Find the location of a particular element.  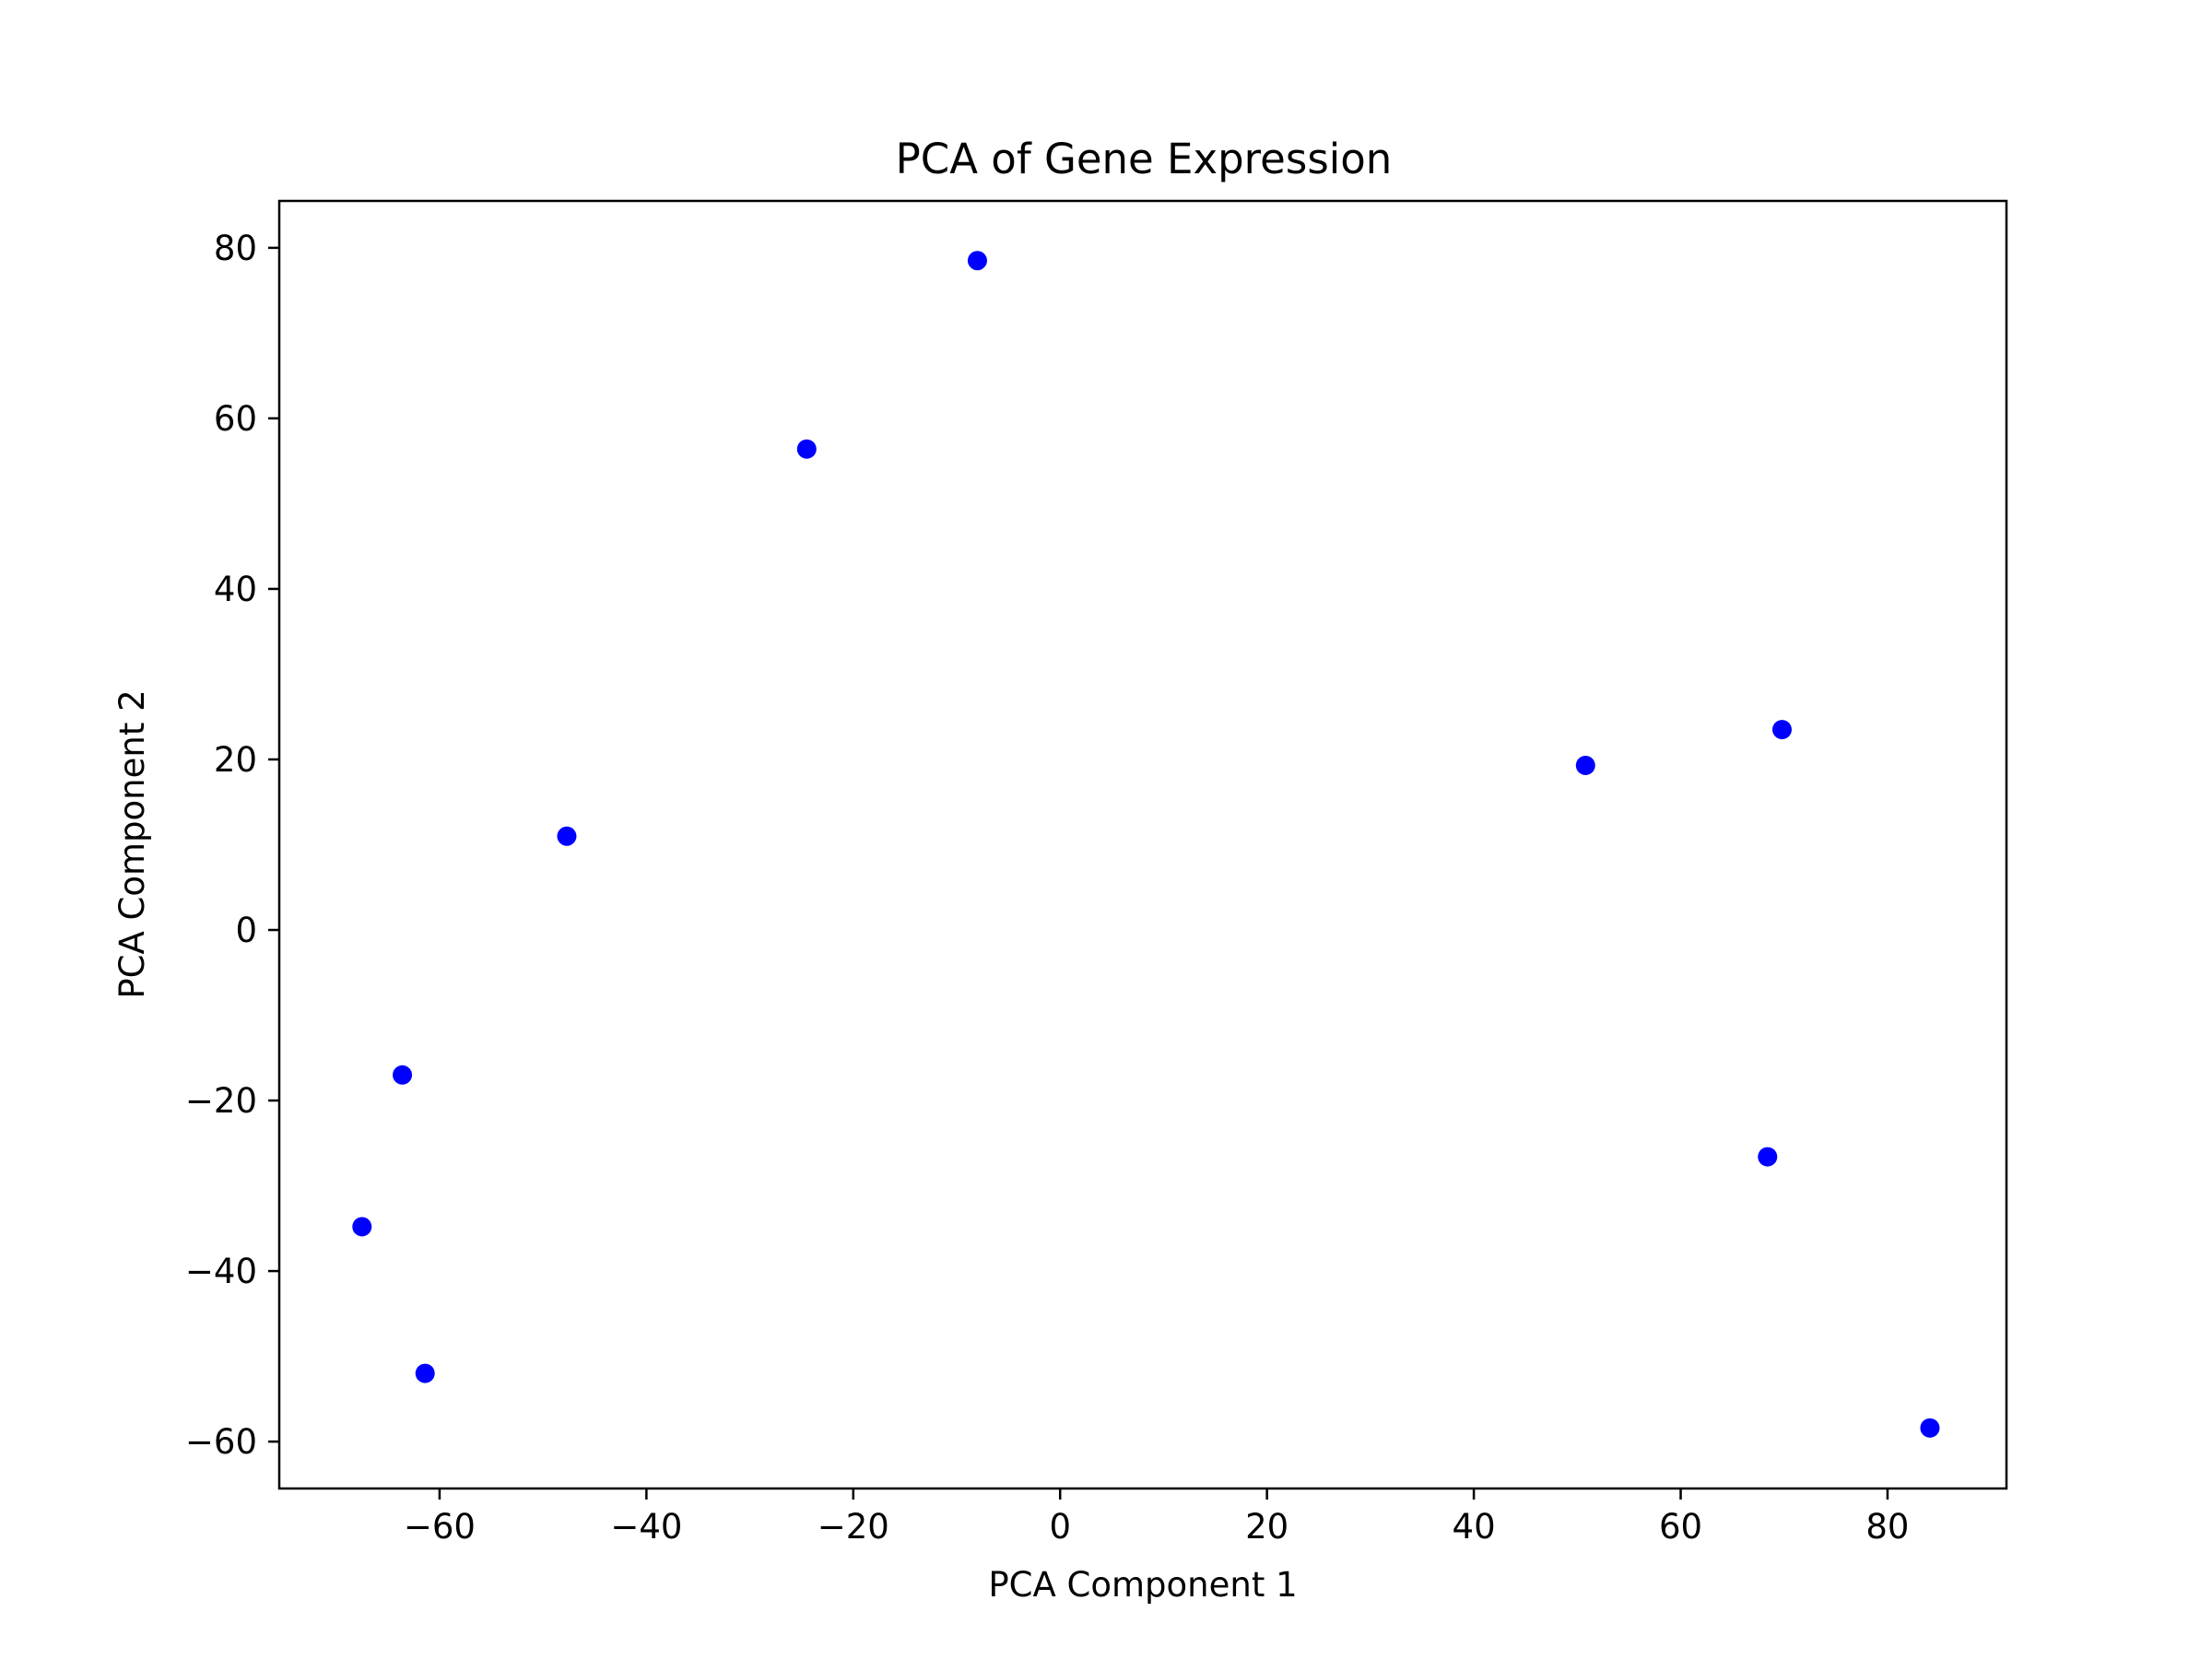

y-tick-label: 20 is located at coordinates (235, 760).